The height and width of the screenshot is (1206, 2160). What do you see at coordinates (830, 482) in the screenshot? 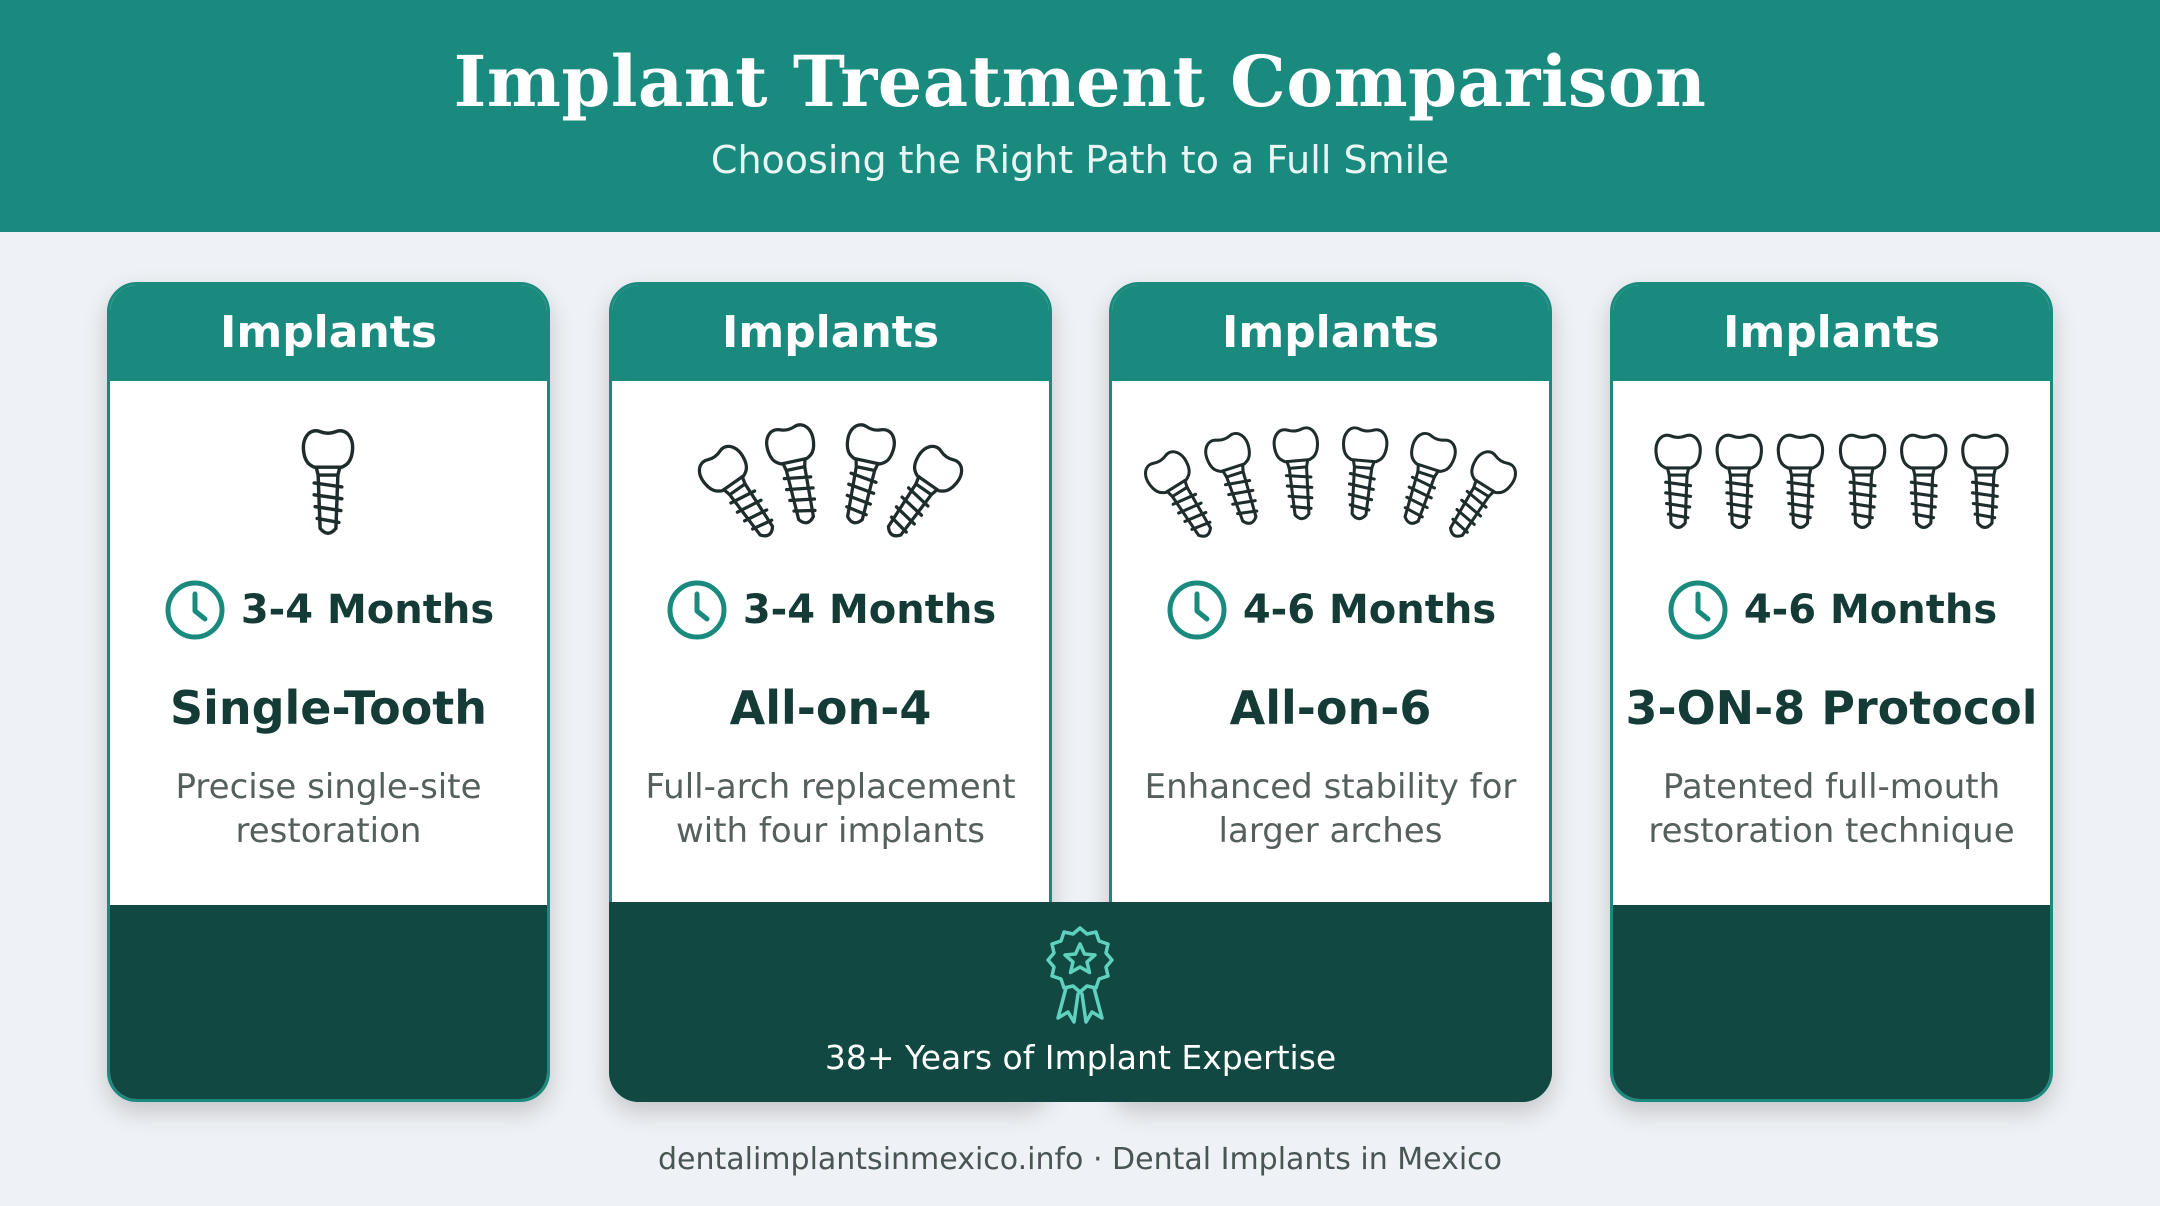
I see `four-implants-icon` at bounding box center [830, 482].